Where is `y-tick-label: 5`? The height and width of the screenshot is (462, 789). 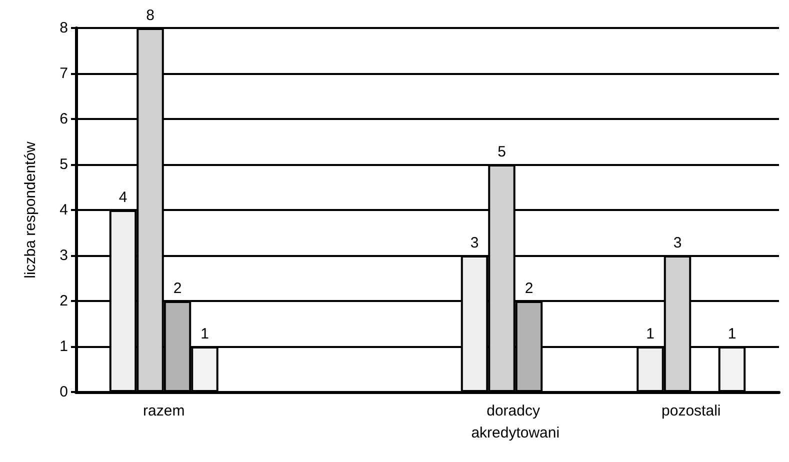
y-tick-label: 5 is located at coordinates (64, 164).